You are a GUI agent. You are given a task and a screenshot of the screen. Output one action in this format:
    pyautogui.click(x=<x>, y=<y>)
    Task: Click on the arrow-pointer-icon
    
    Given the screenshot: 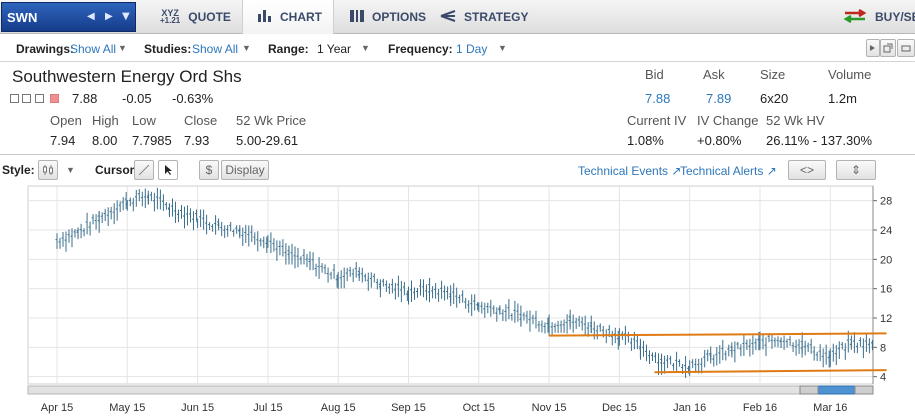 What is the action you would take?
    pyautogui.click(x=168, y=170)
    